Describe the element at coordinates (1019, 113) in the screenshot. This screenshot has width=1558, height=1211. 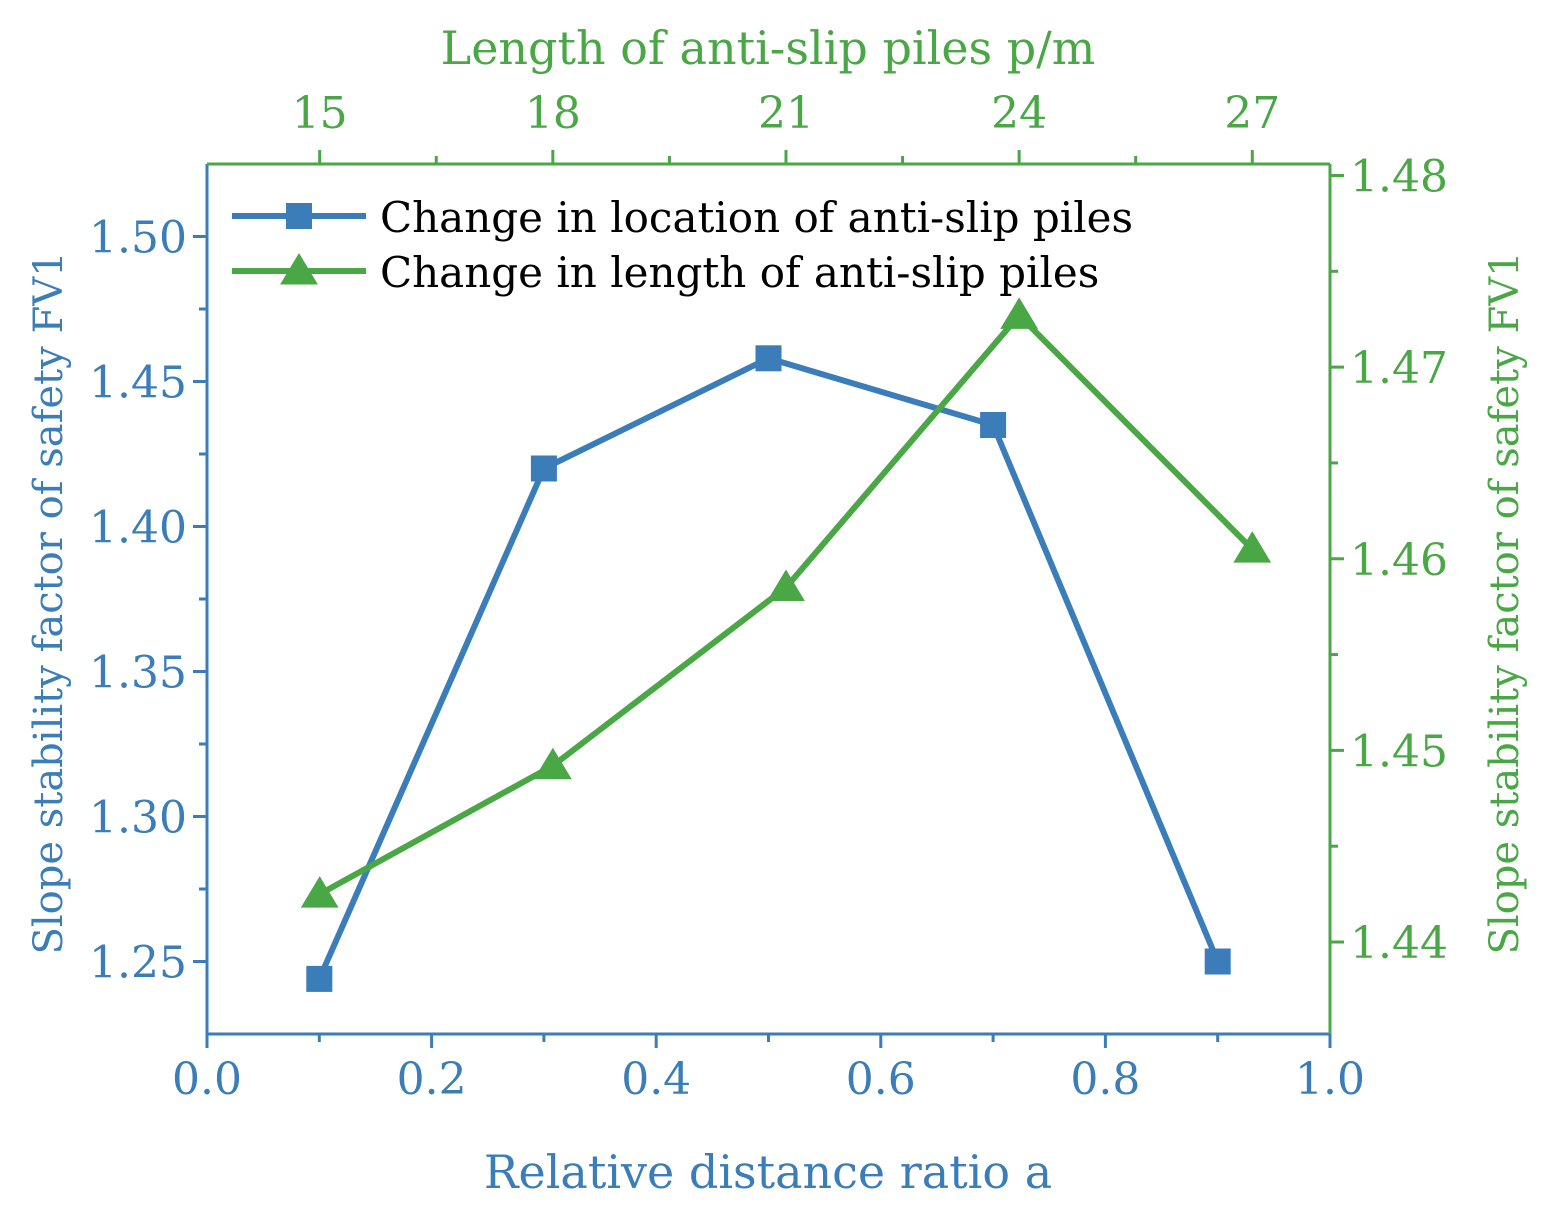
I see `top-tick-label: 24` at that location.